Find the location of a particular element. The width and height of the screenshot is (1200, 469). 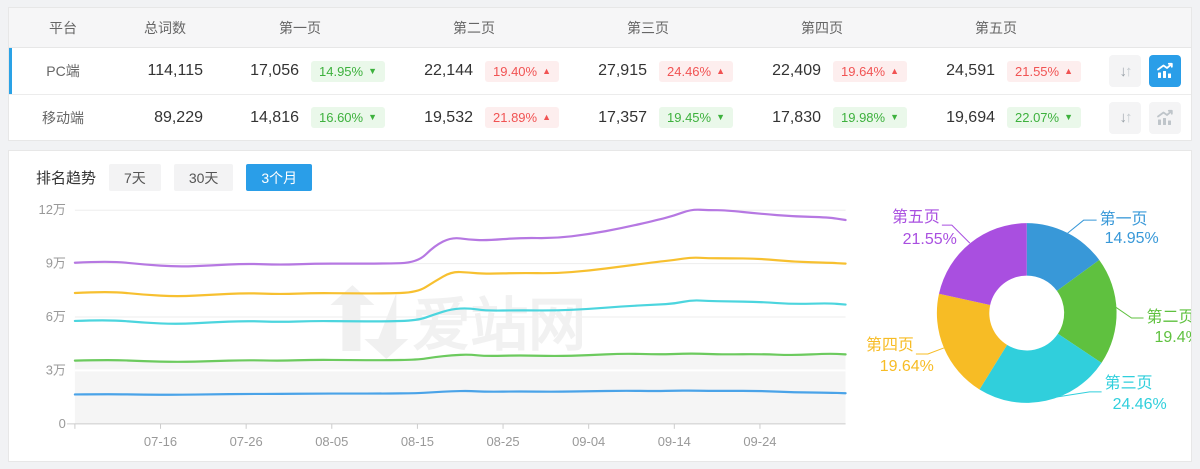

donut-label-name: 第一页 is located at coordinates (1123, 219).